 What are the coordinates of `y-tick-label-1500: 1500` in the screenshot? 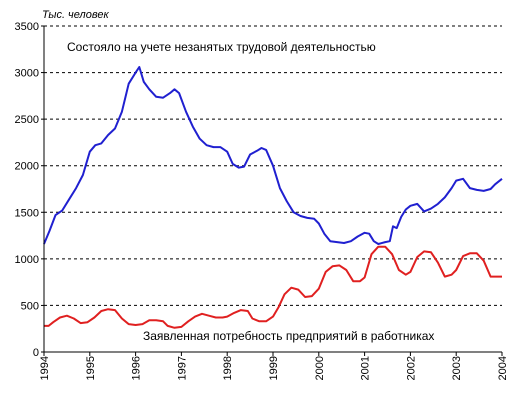 It's located at (27, 213).